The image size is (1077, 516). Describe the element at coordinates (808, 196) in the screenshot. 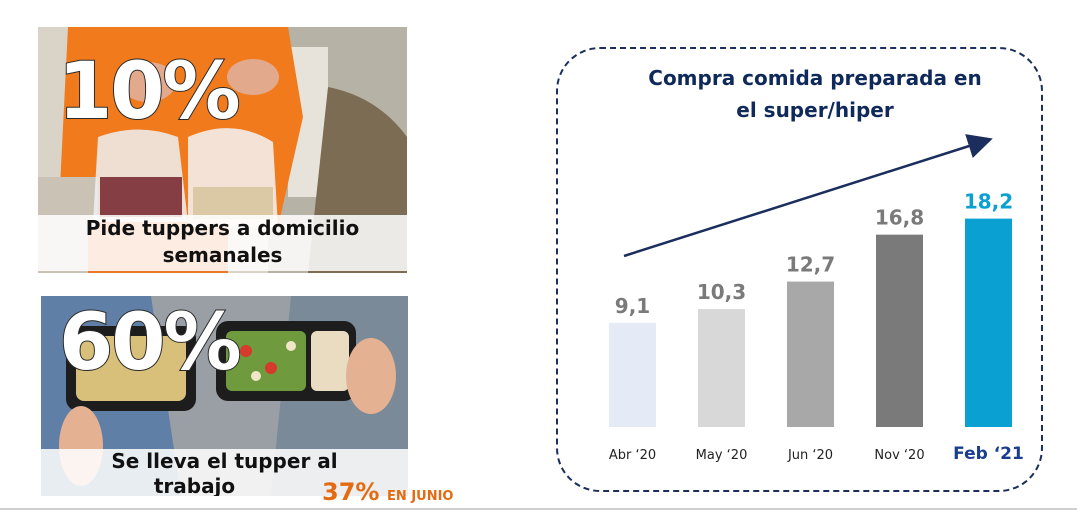

I see `trend-arrow` at that location.